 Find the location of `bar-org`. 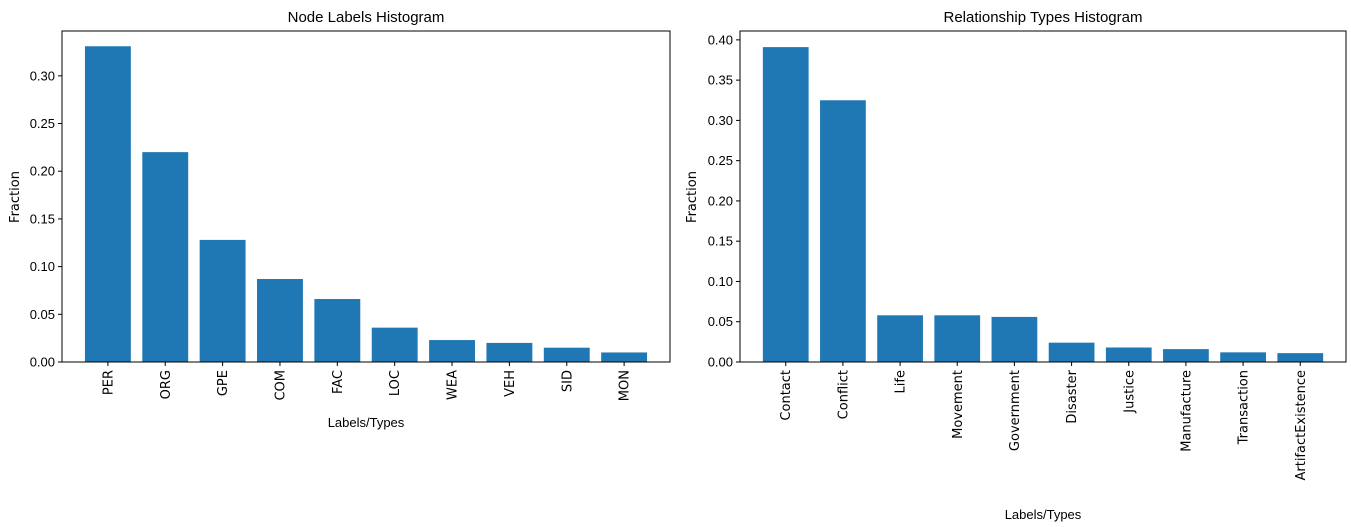

bar-org is located at coordinates (165, 257).